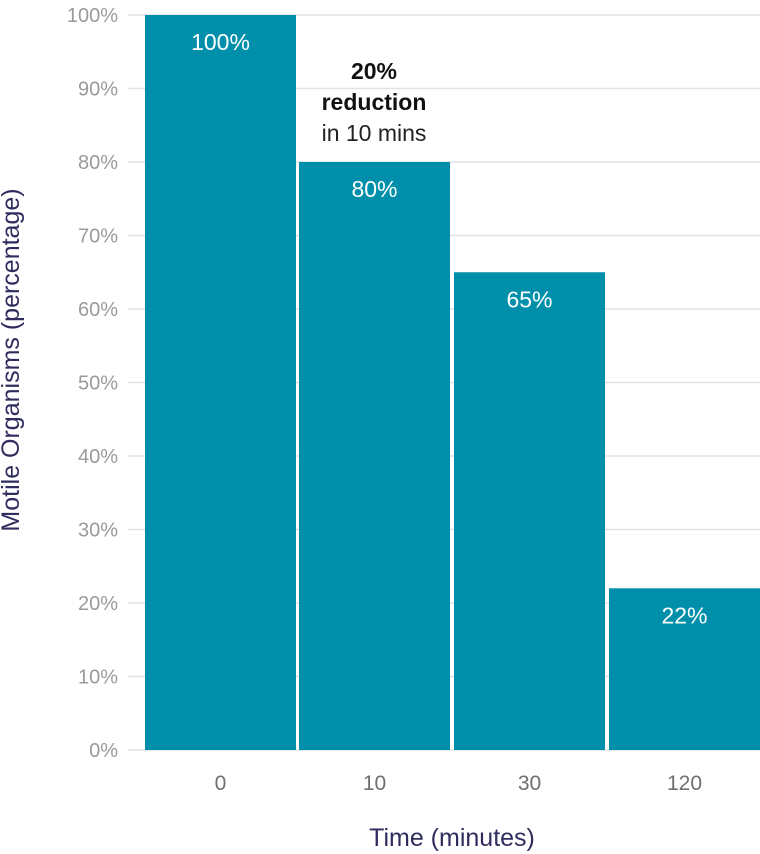 This screenshot has width=760, height=854. I want to click on y-tick-label: 90%, so click(98, 90).